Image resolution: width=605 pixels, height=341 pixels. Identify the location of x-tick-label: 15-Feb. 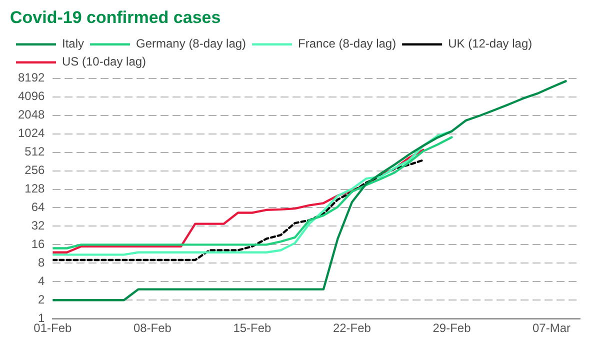
(252, 328).